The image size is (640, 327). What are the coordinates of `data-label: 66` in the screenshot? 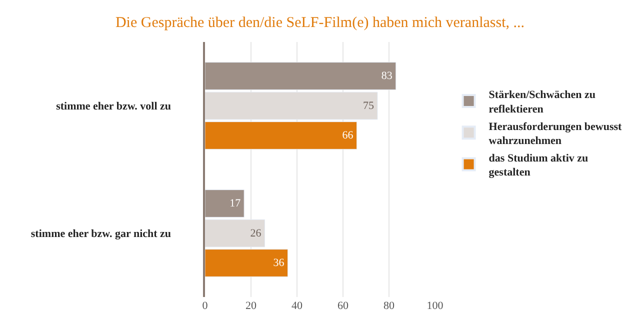 It's located at (348, 136).